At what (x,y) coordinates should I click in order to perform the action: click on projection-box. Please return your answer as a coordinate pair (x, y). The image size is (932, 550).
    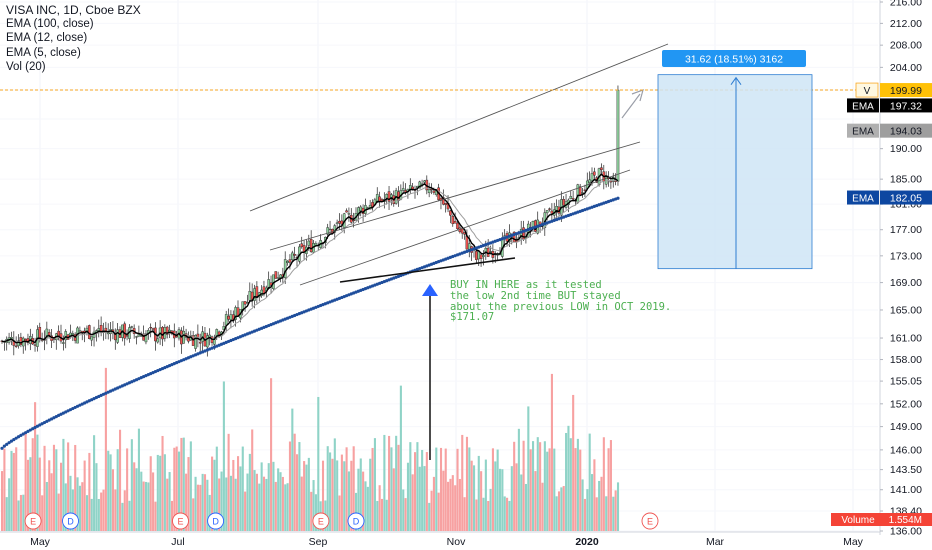
    Looking at the image, I should click on (735, 172).